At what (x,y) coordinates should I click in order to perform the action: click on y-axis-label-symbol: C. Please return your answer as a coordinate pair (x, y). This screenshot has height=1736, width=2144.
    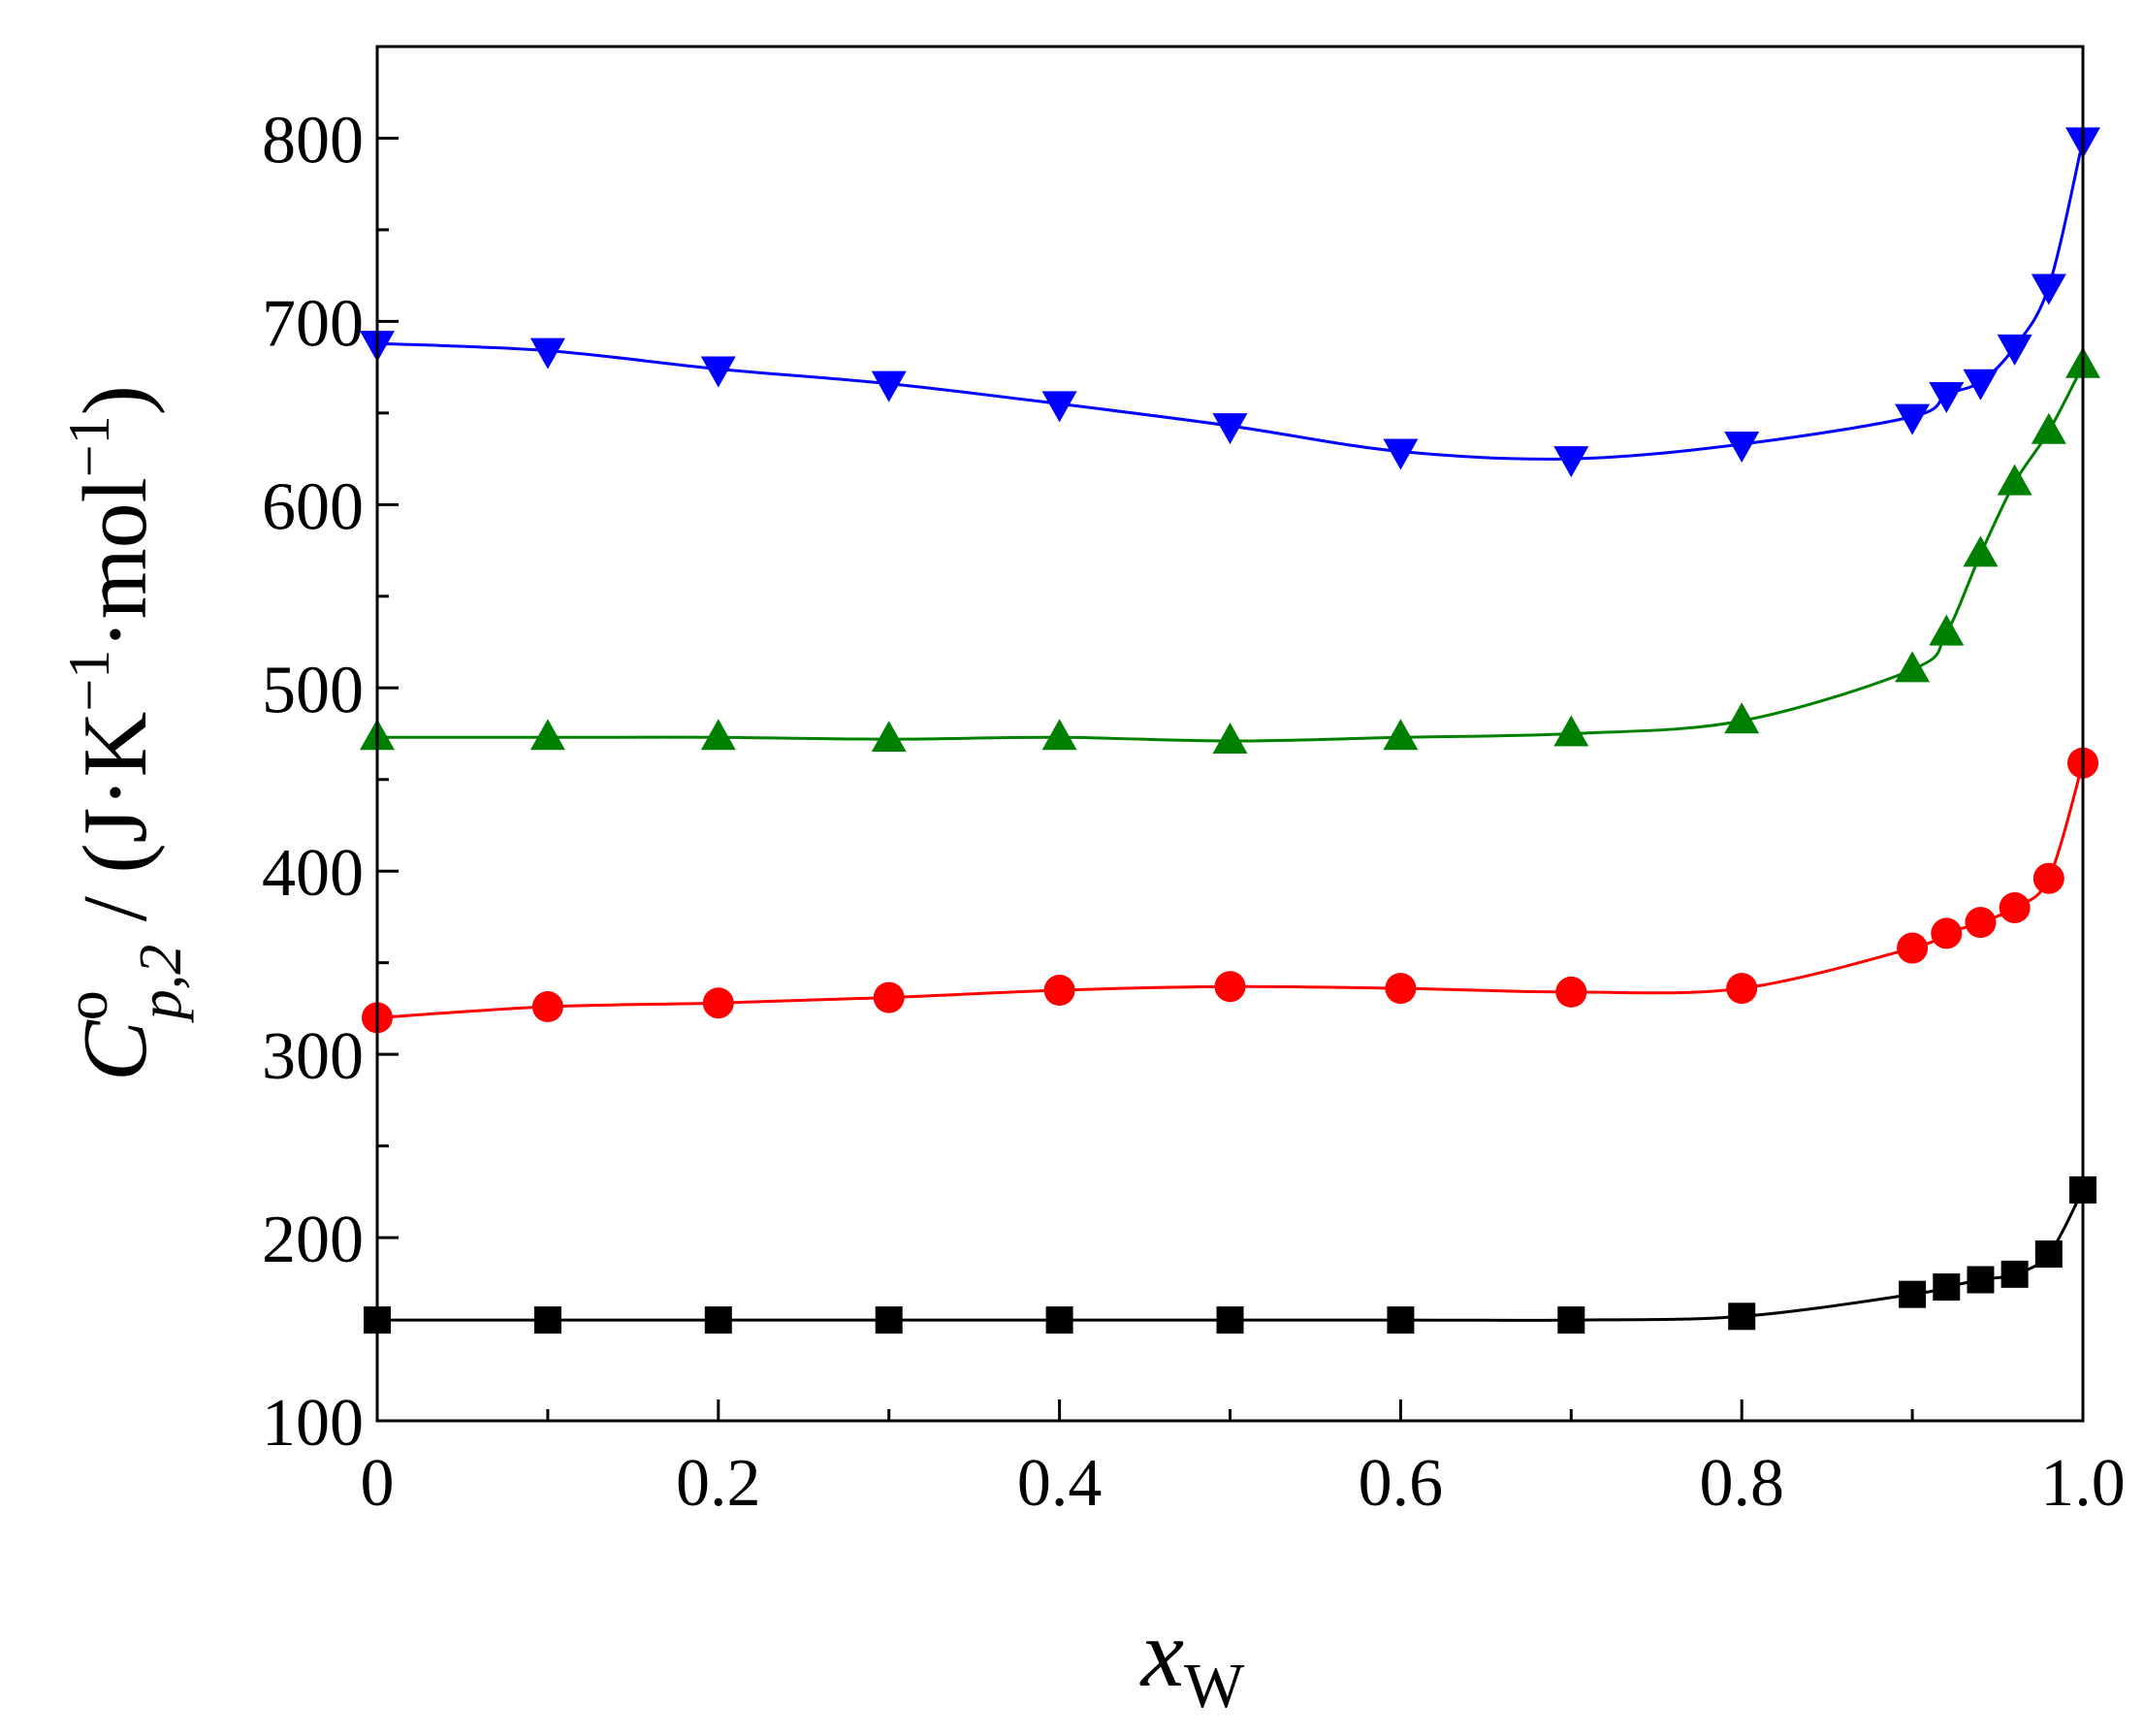
    Looking at the image, I should click on (115, 1050).